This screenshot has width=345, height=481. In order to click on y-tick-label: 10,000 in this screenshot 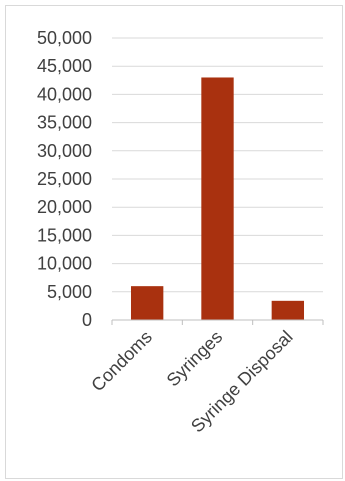, I will do `click(64, 264)`.